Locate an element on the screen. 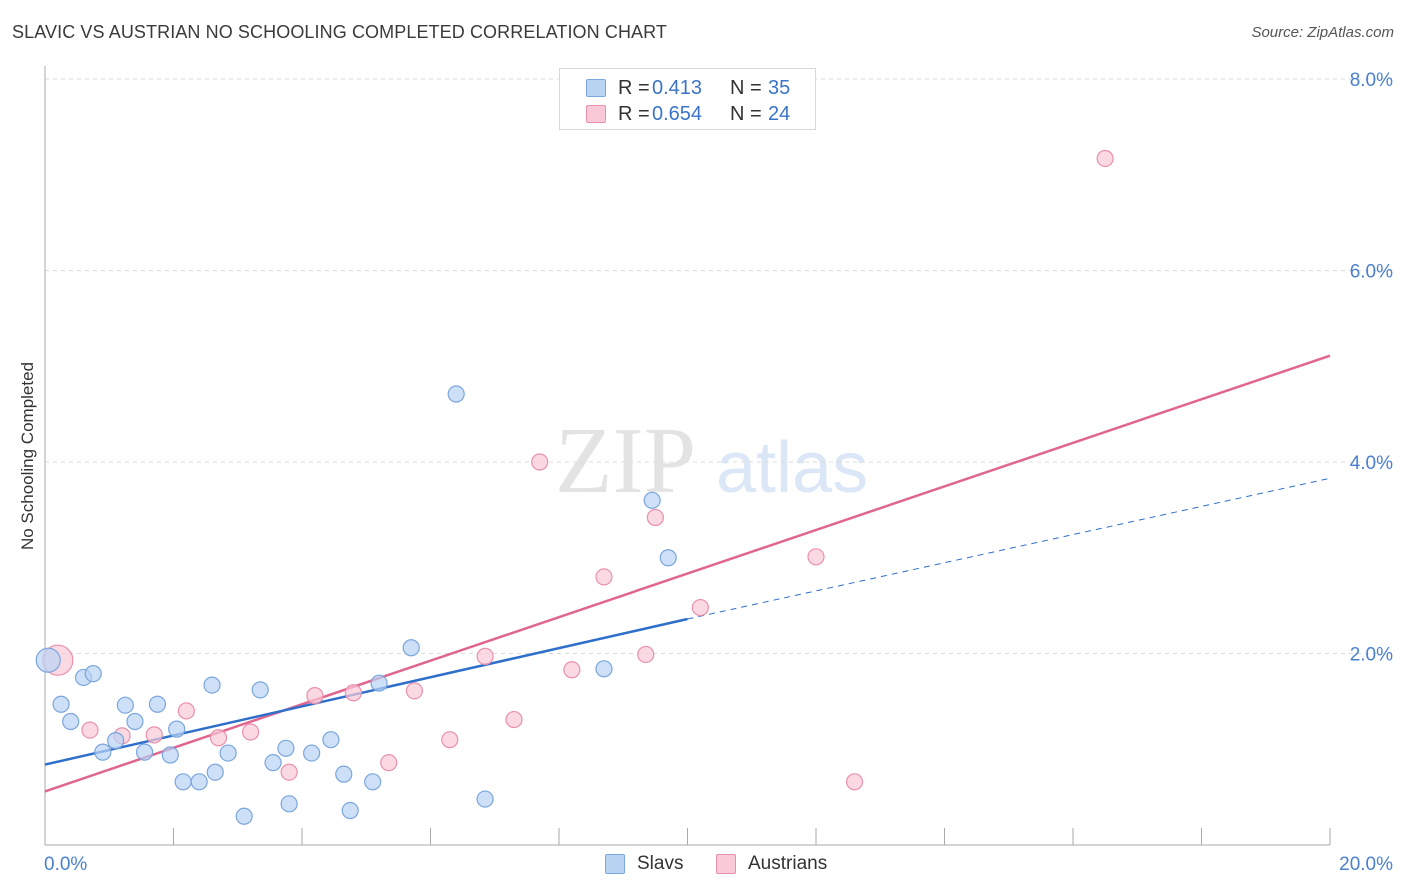  y-tick-label: 2.0% is located at coordinates (1371, 655).